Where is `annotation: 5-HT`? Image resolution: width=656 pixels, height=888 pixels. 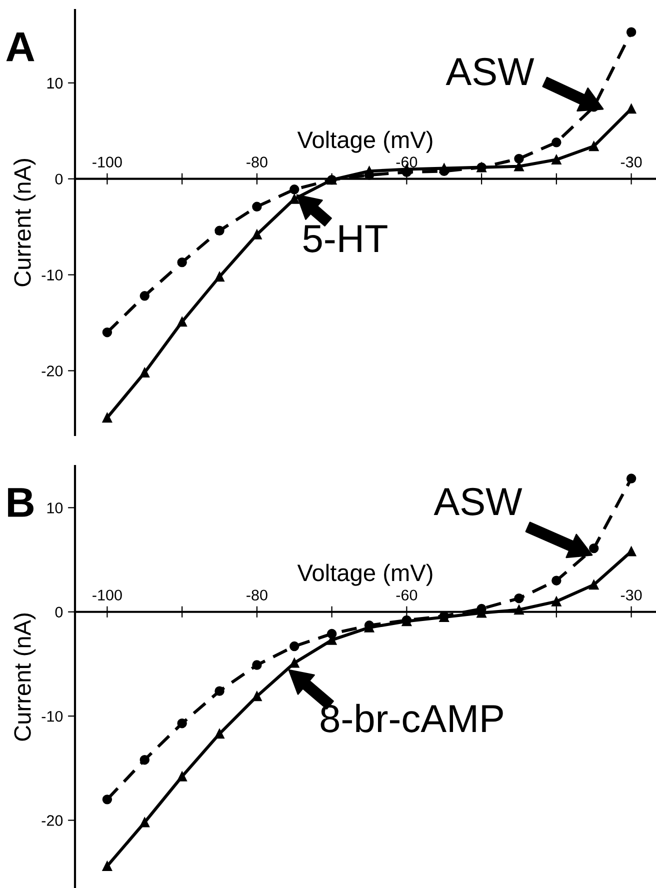 annotation: 5-HT is located at coordinates (345, 238).